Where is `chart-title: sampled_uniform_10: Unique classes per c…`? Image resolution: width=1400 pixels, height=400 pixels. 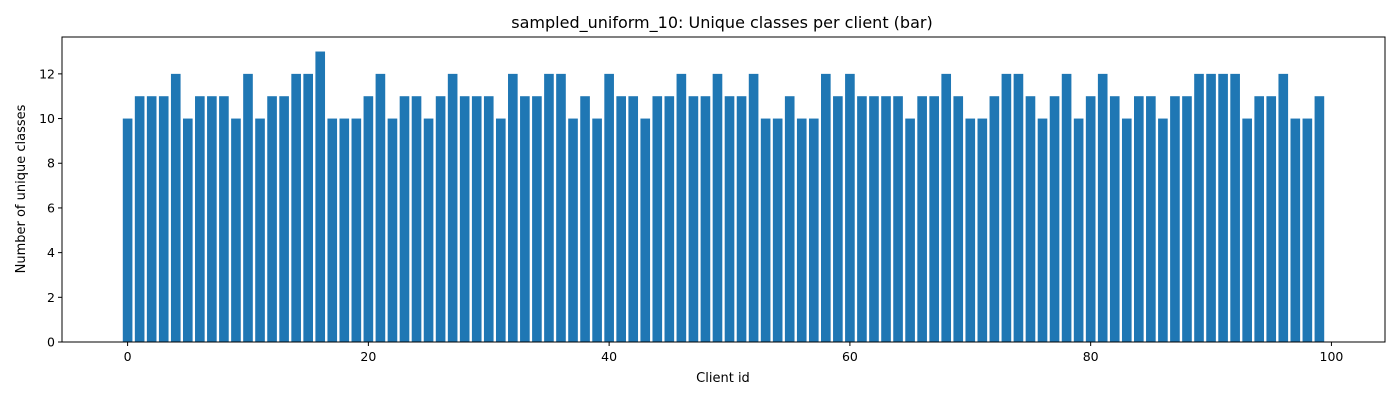
chart-title: sampled_uniform_10: Unique classes per c… is located at coordinates (721, 23).